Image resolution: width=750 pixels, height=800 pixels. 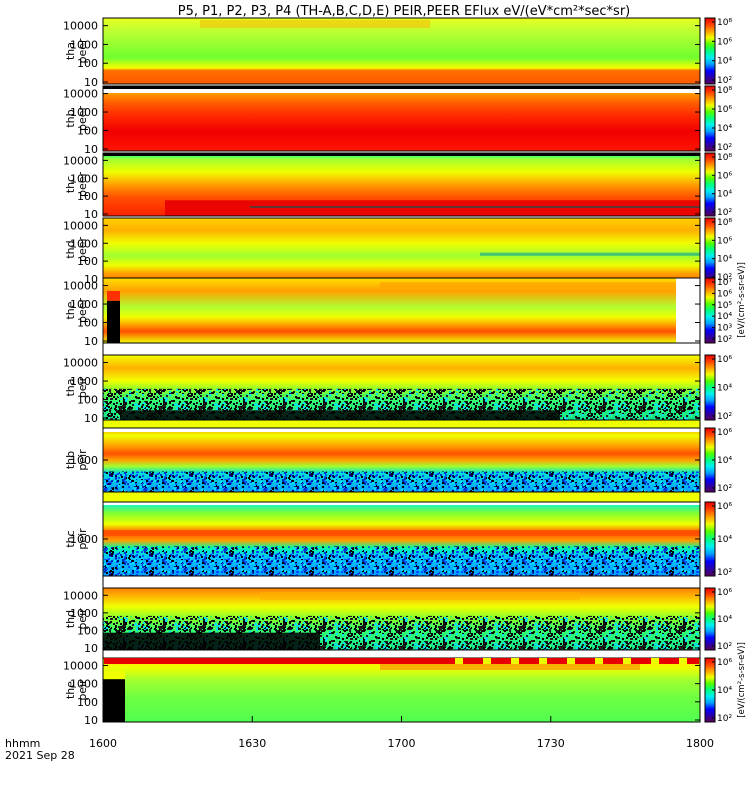 What do you see at coordinates (397, 120) in the screenshot?
I see `spectrogram-panel-thb-peer: 10 100 1000 10000 thb peer 10² 10⁴ 10⁶ 10⁸` at bounding box center [397, 120].